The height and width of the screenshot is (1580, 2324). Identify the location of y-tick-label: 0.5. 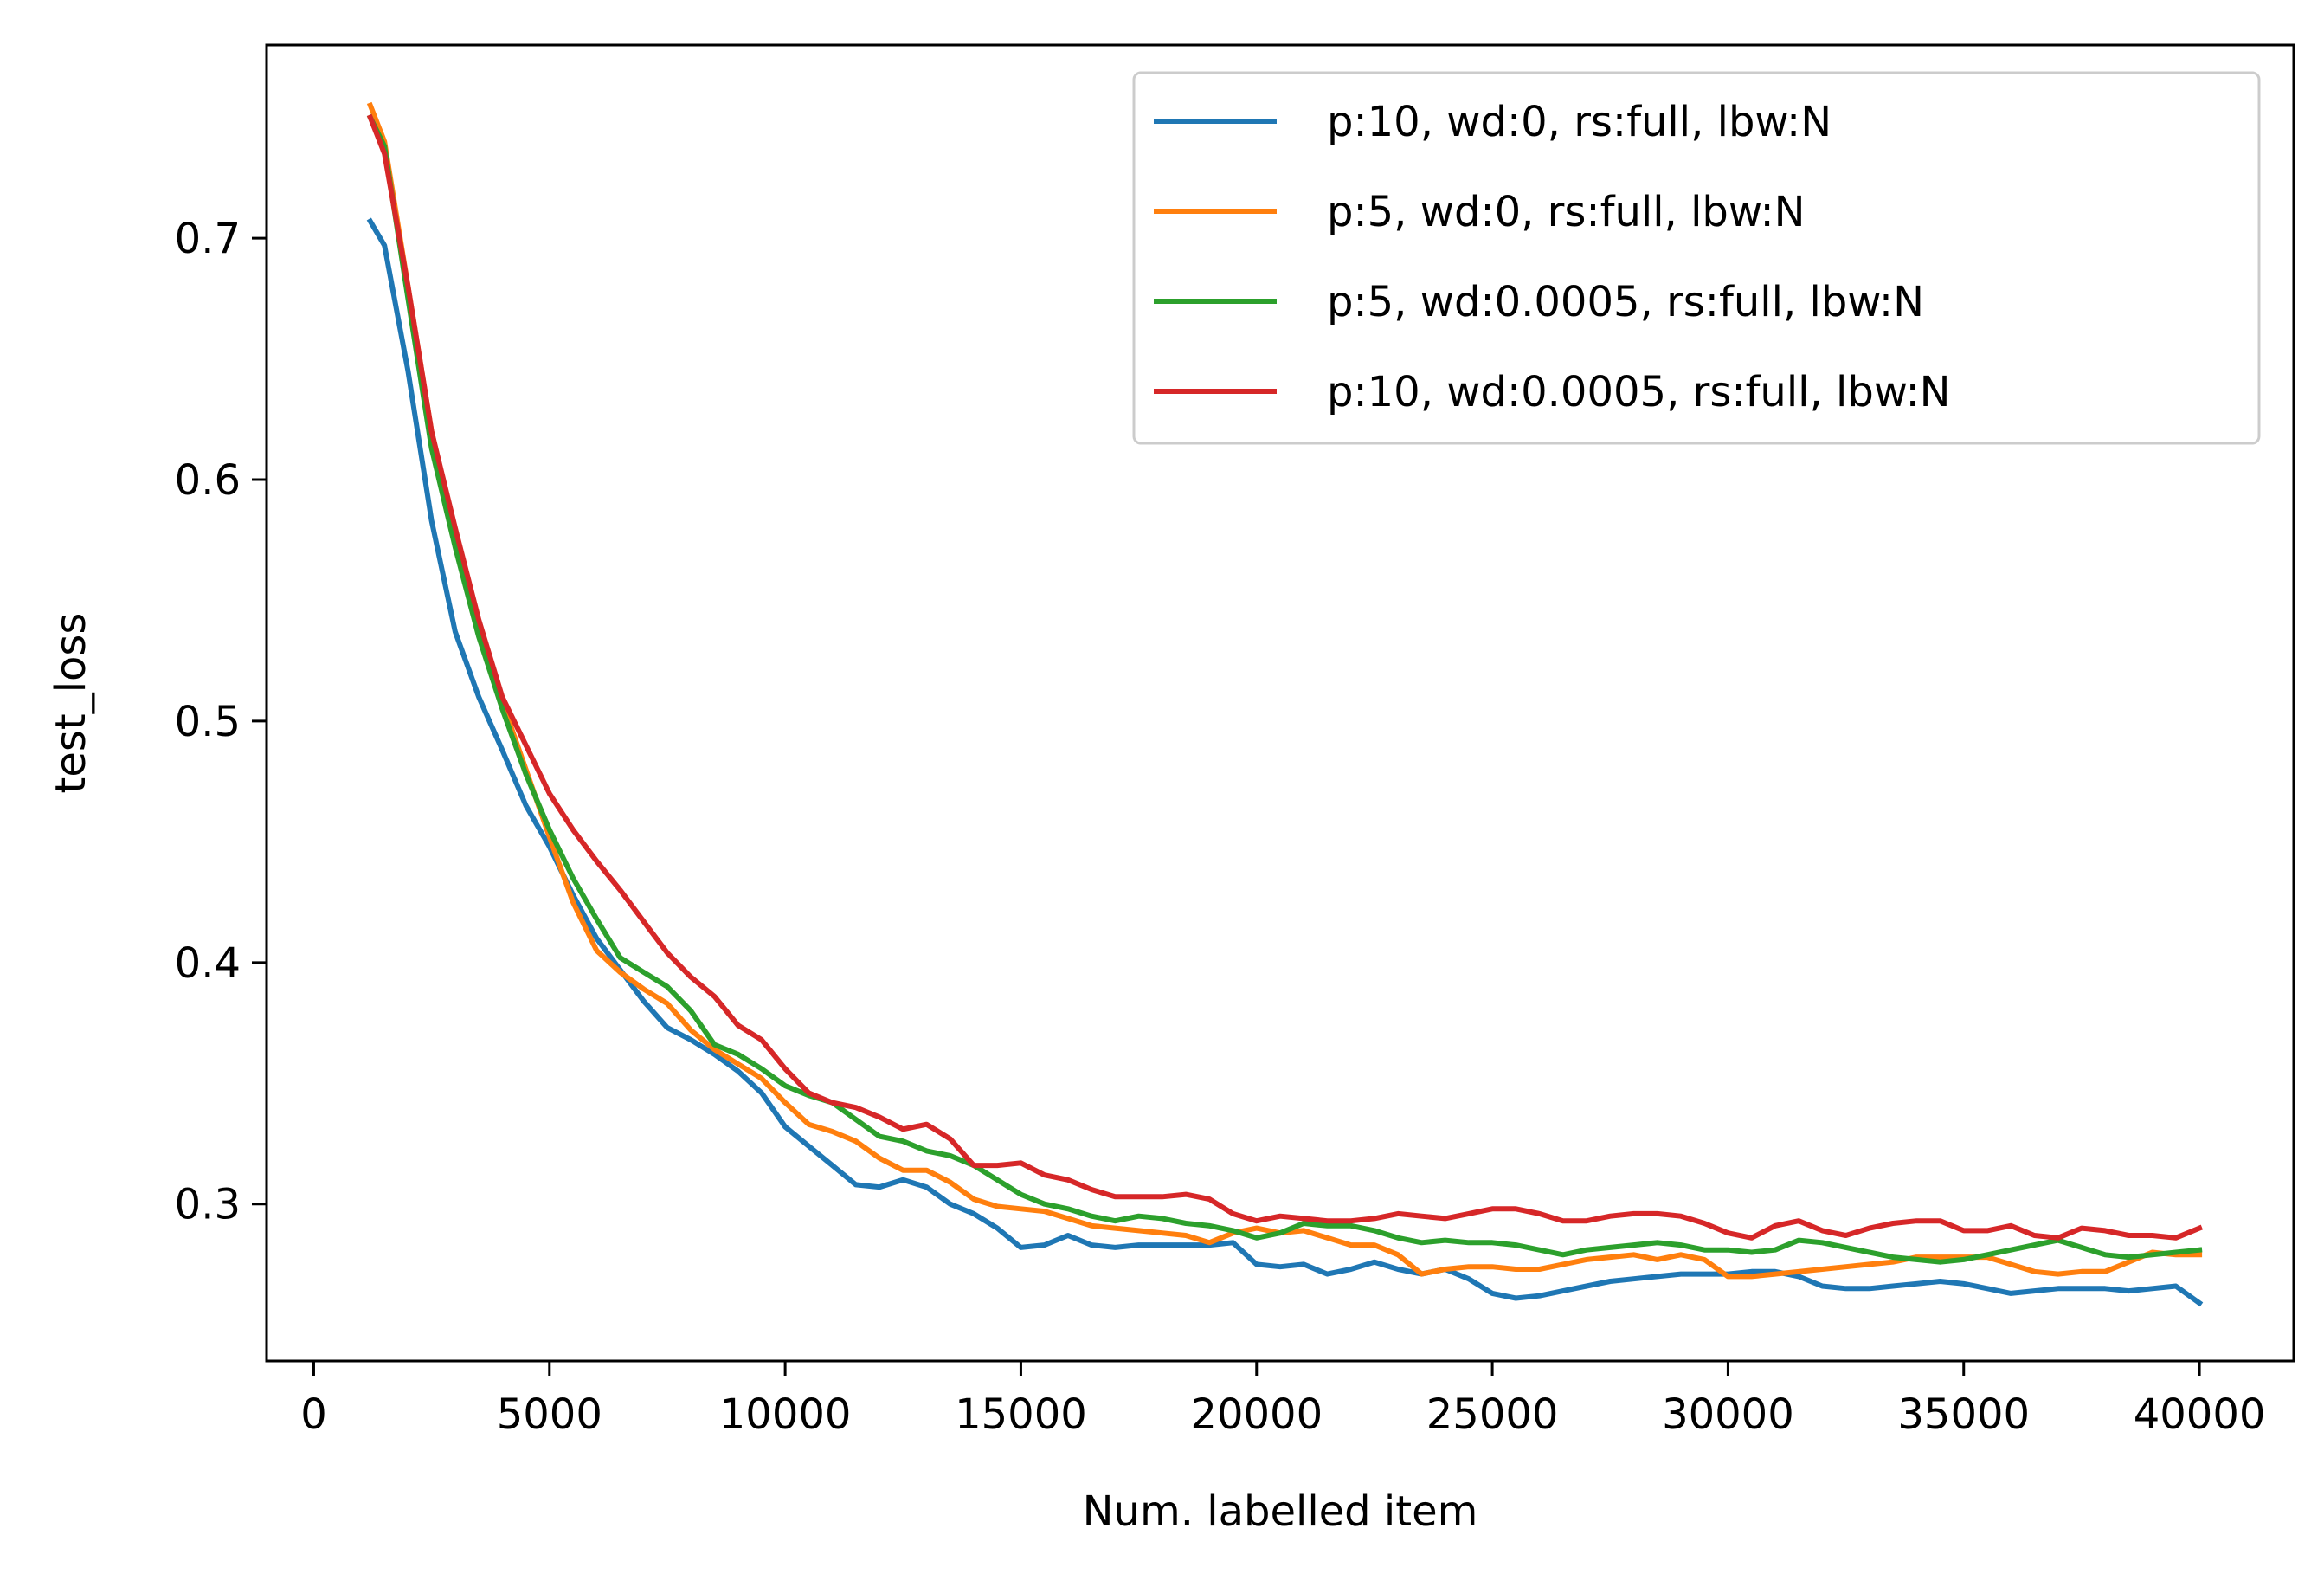
(208, 722).